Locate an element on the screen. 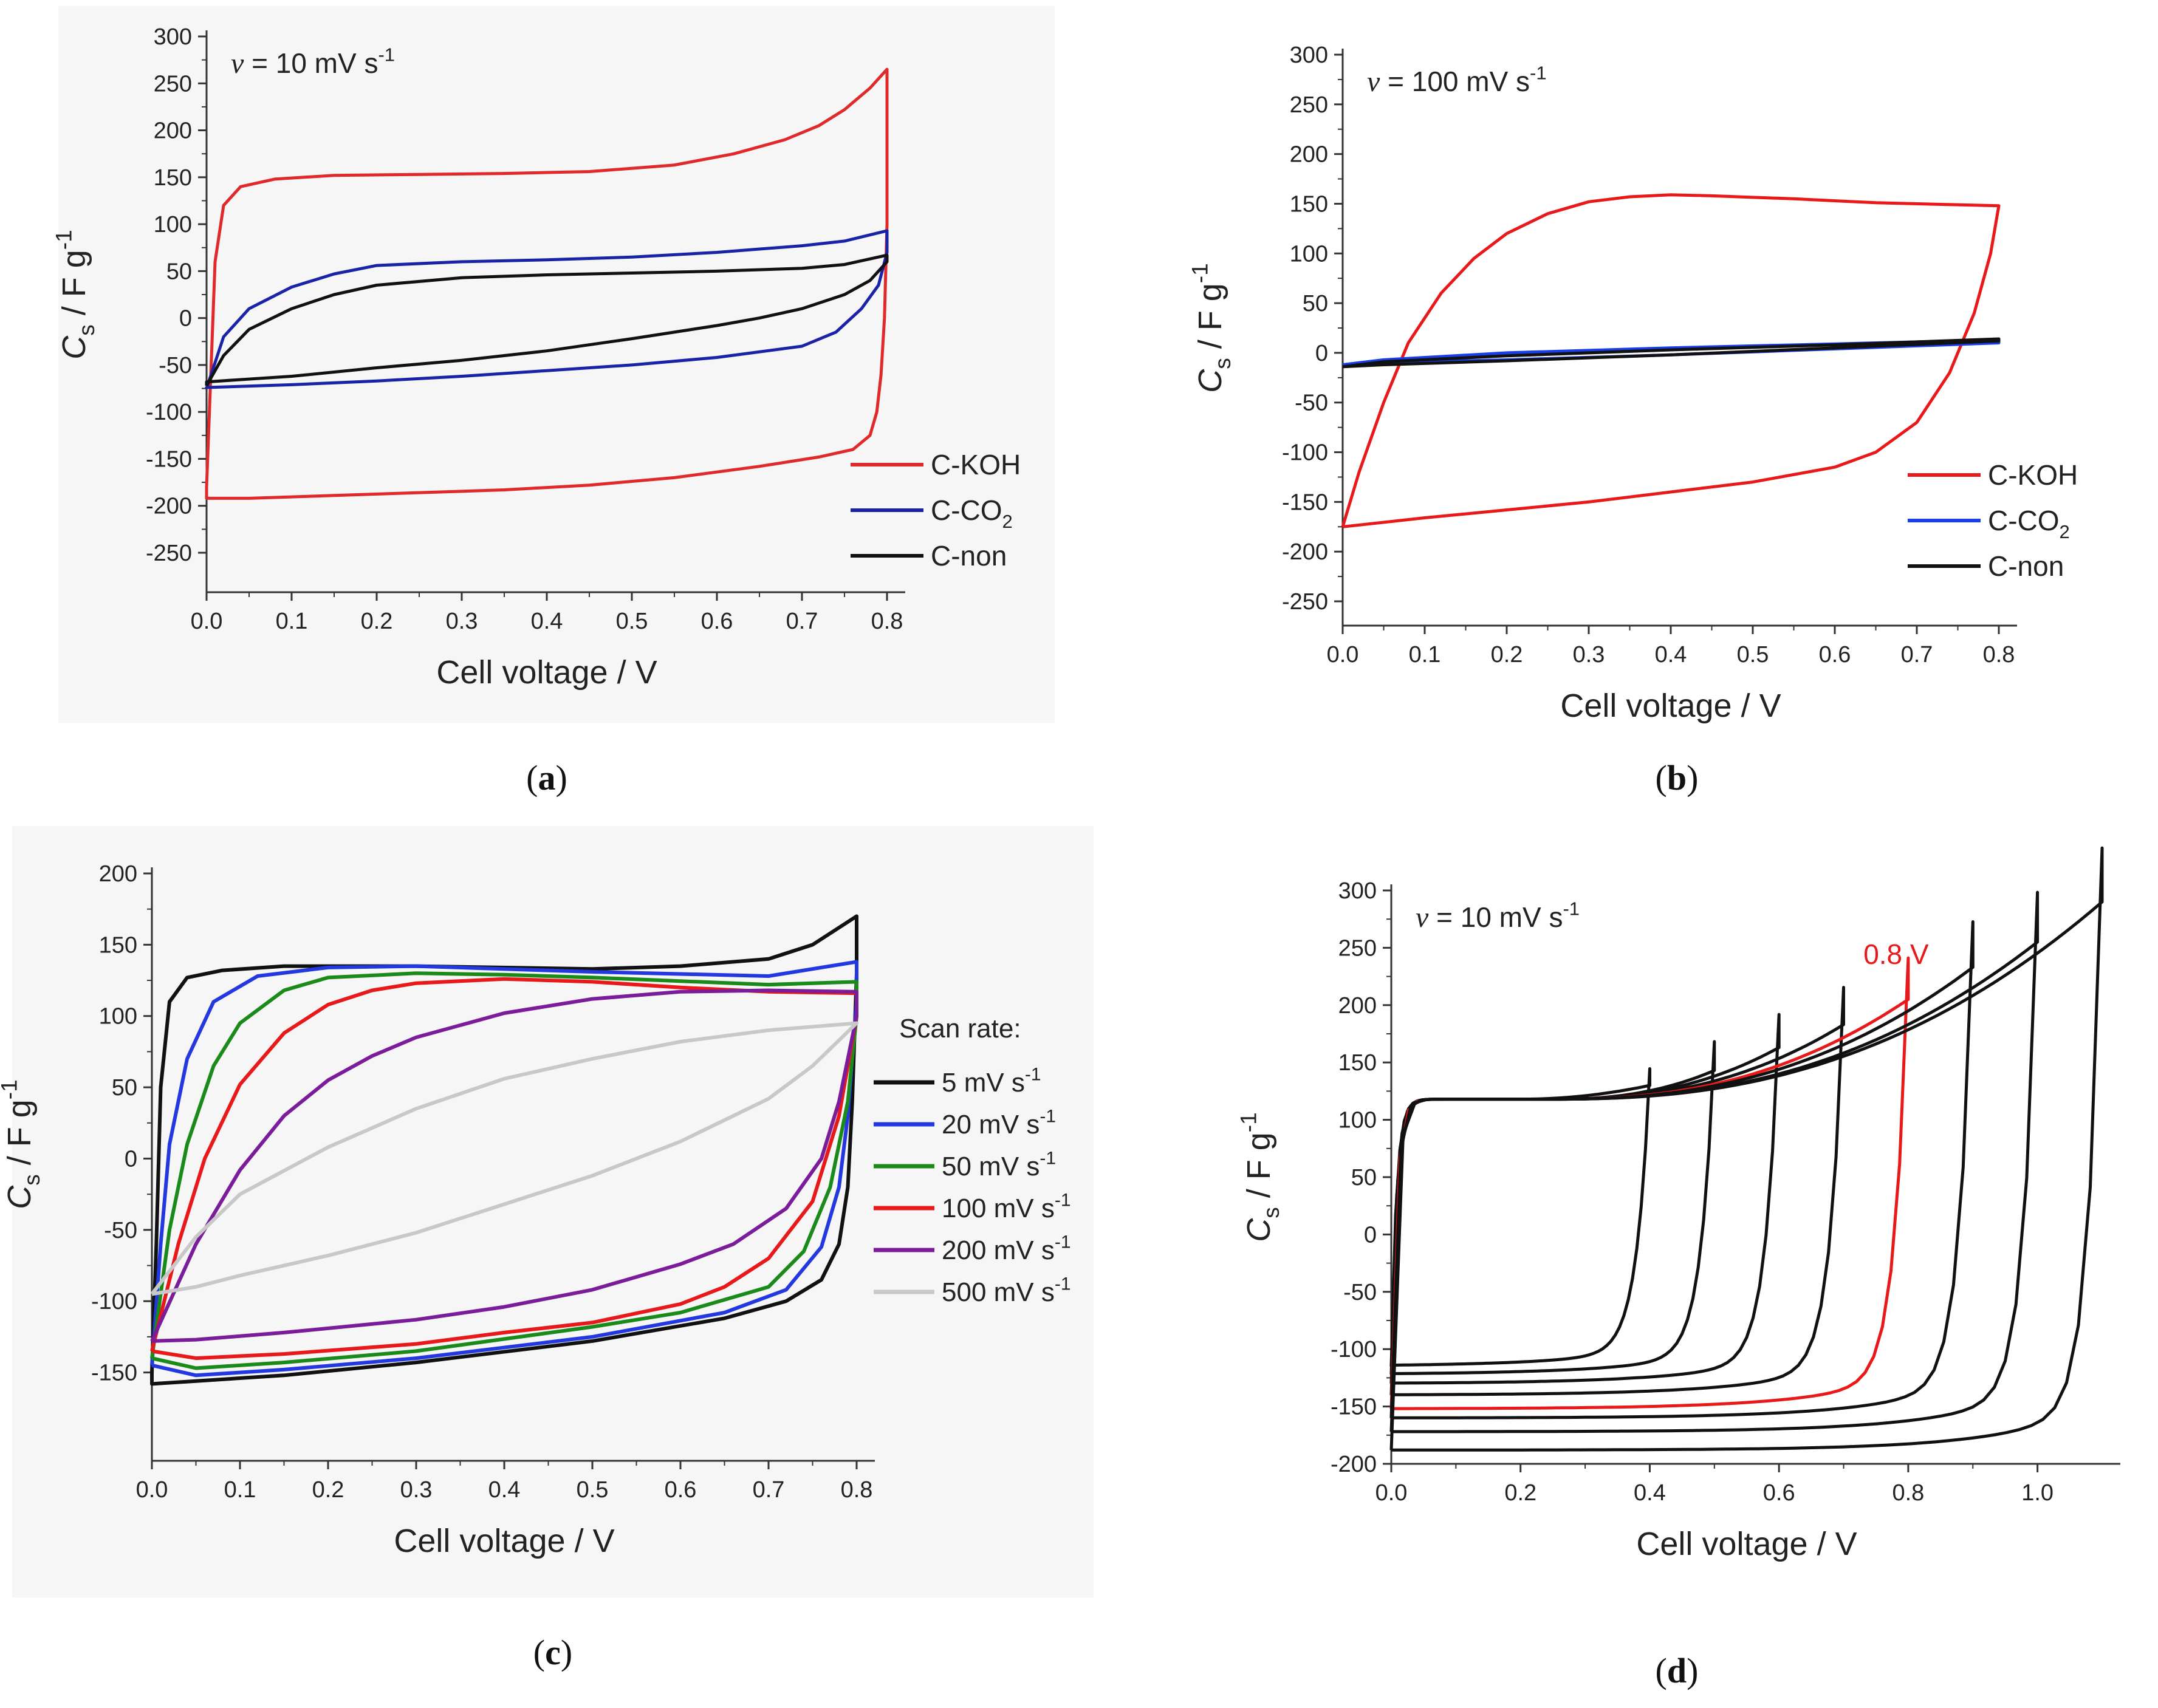 This screenshot has height=1708, width=2158. scan-rate-annotation: ν = 100 mV s-1 is located at coordinates (1457, 81).